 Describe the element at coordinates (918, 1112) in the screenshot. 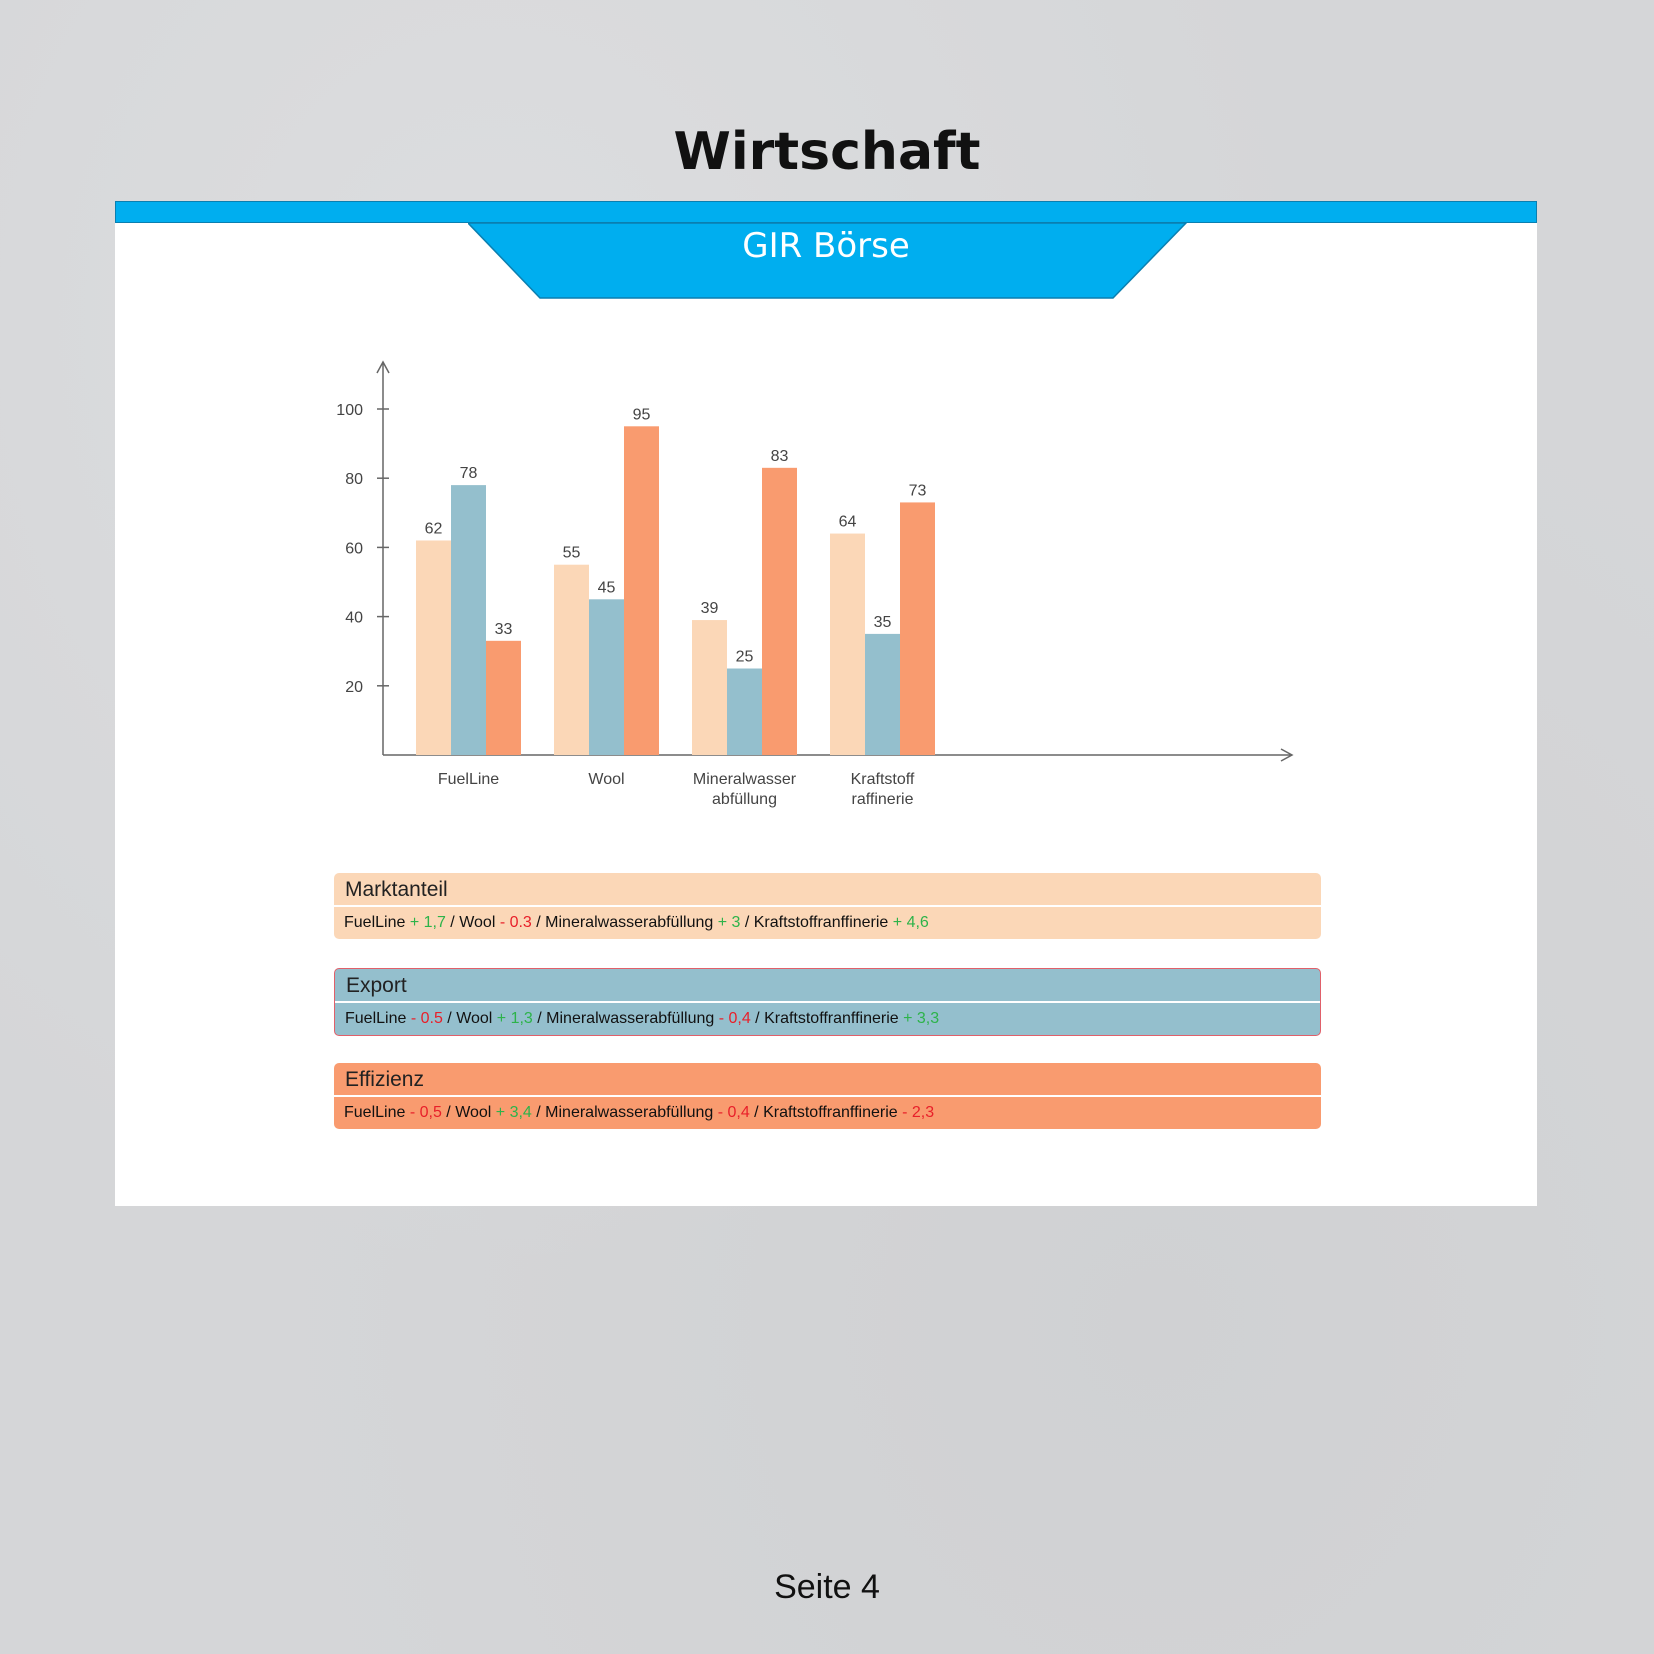

I see `change-value: - 2,3` at that location.